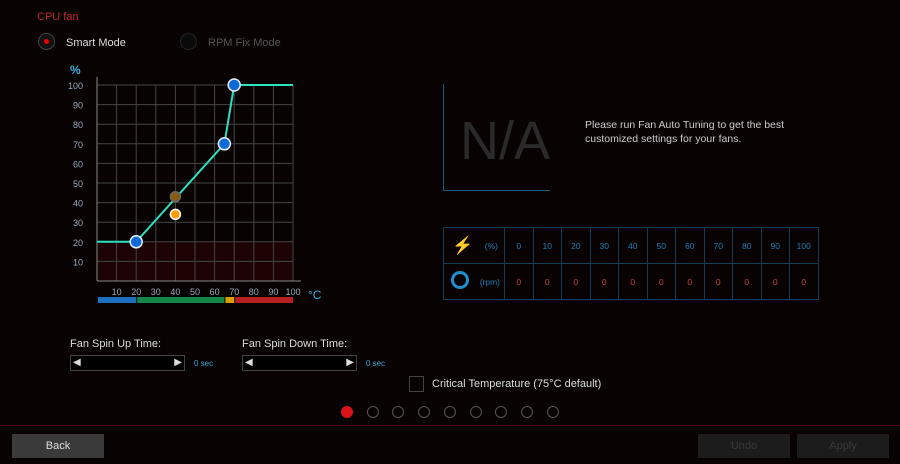 Image resolution: width=900 pixels, height=464 pixels. Describe the element at coordinates (744, 446) in the screenshot. I see `undo-button: Undo` at that location.